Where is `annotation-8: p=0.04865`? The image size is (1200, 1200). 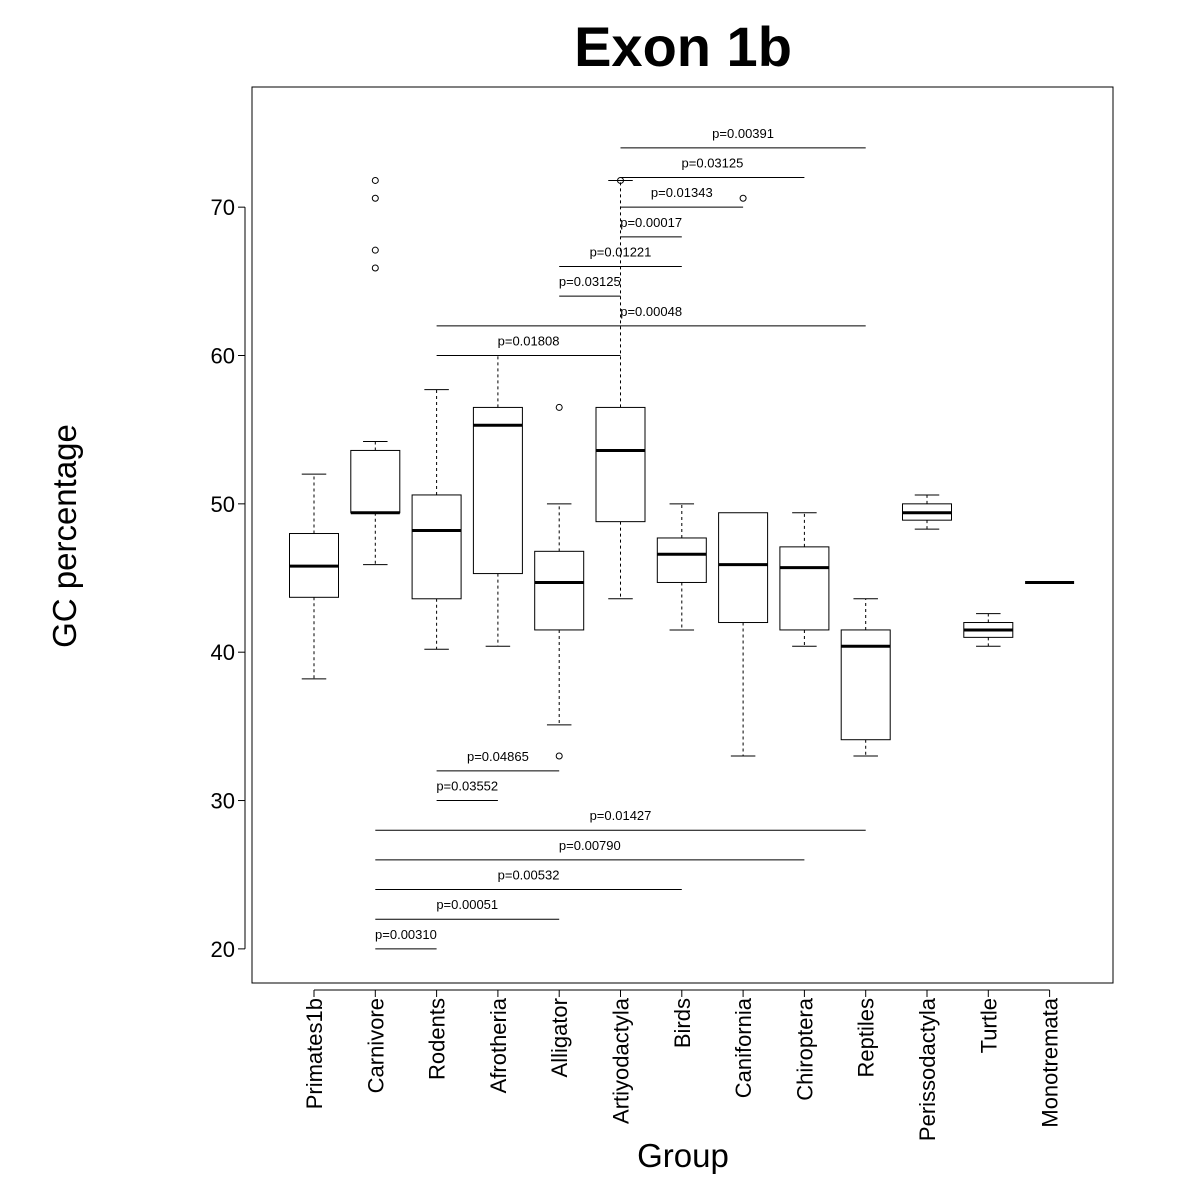 annotation-8: p=0.04865 is located at coordinates (498, 760).